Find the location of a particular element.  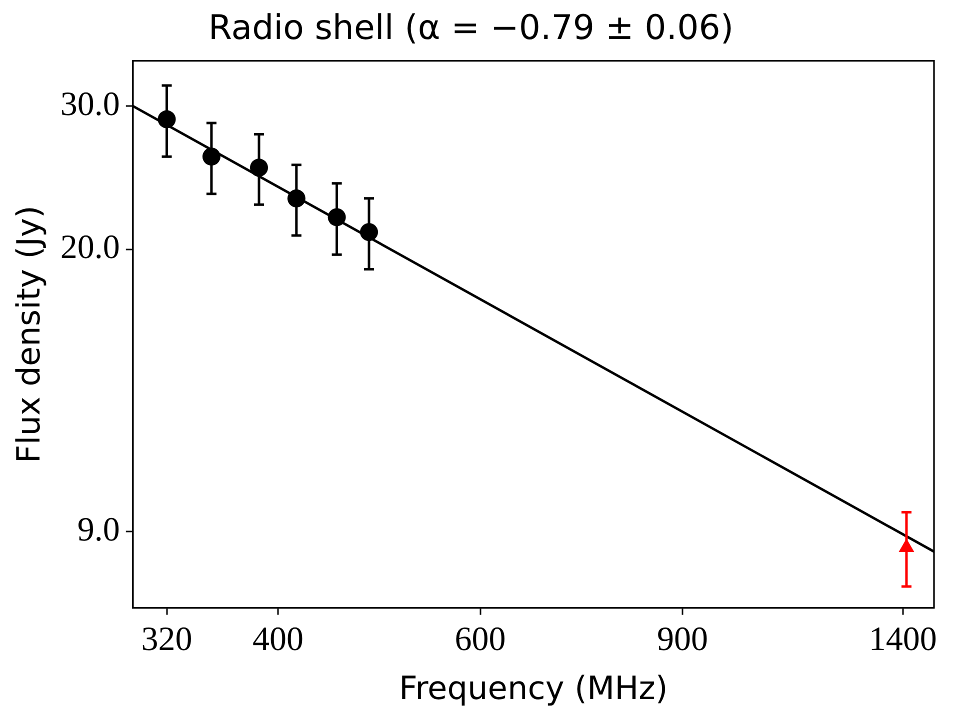

chart-title: Radio shell (α = −0.79 ± 0.06) is located at coordinates (471, 28).